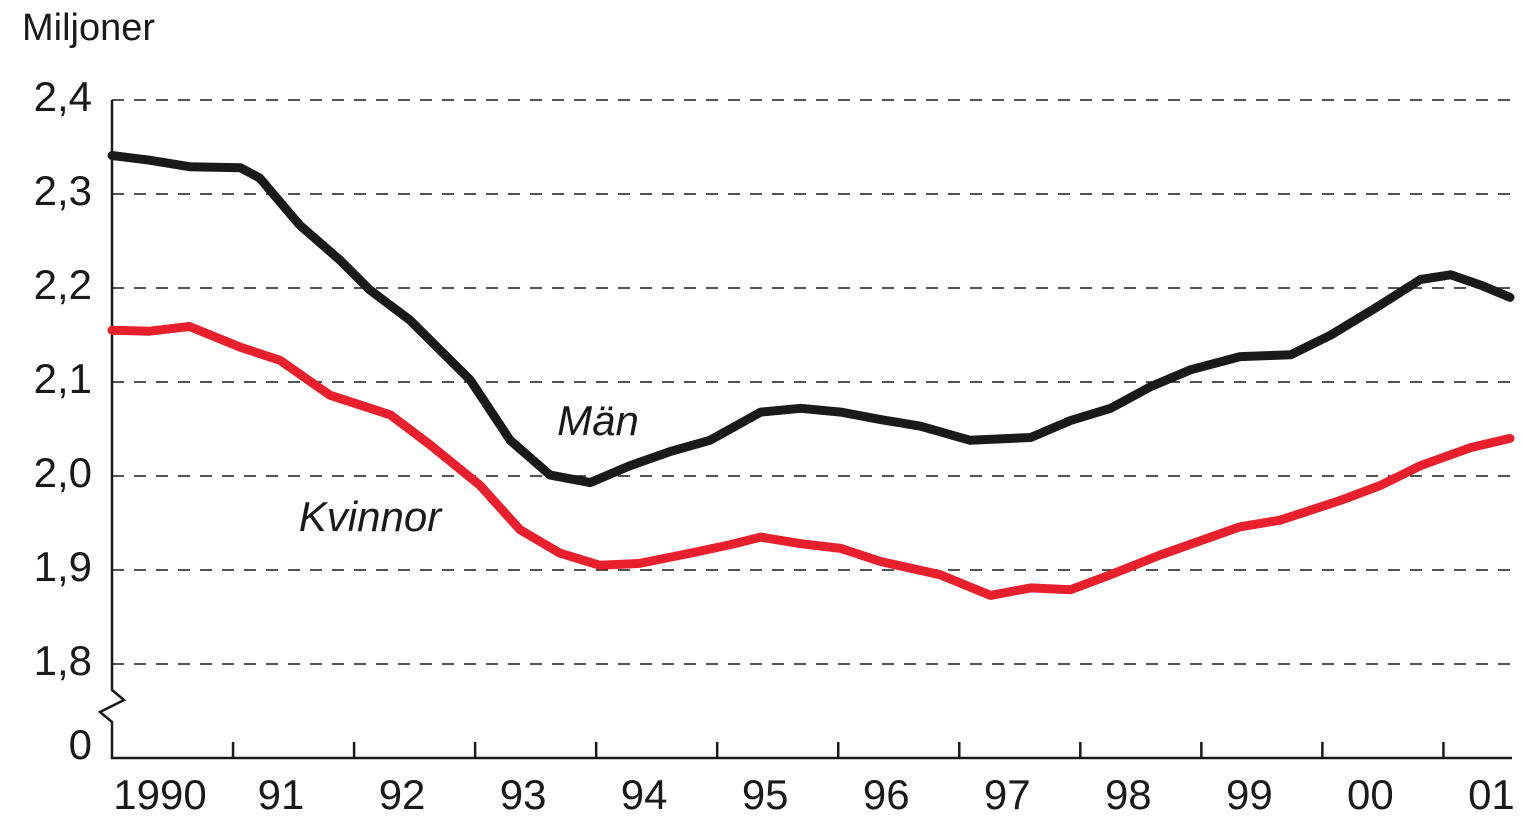 The height and width of the screenshot is (821, 1523). Describe the element at coordinates (63, 566) in the screenshot. I see `y-tick-label: 1,9` at that location.